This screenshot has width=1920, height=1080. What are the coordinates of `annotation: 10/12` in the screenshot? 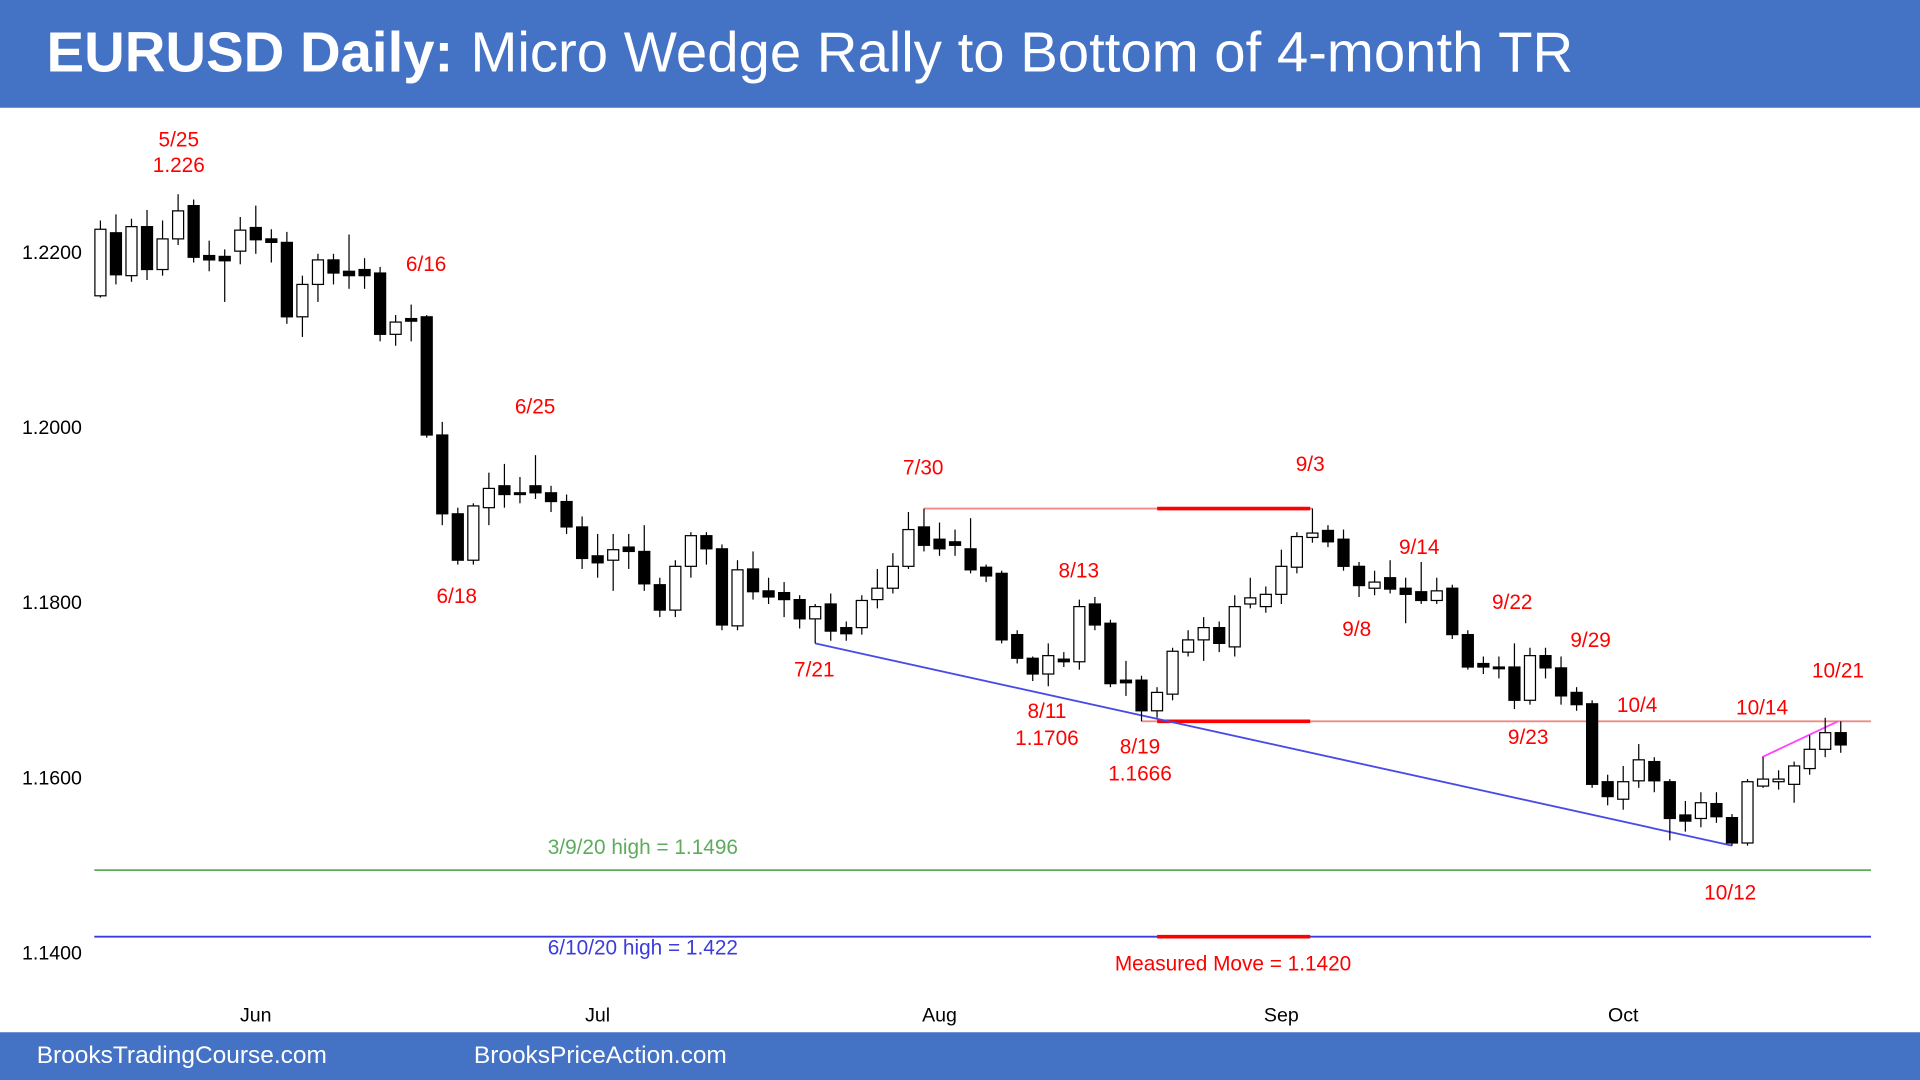 It's located at (1730, 892).